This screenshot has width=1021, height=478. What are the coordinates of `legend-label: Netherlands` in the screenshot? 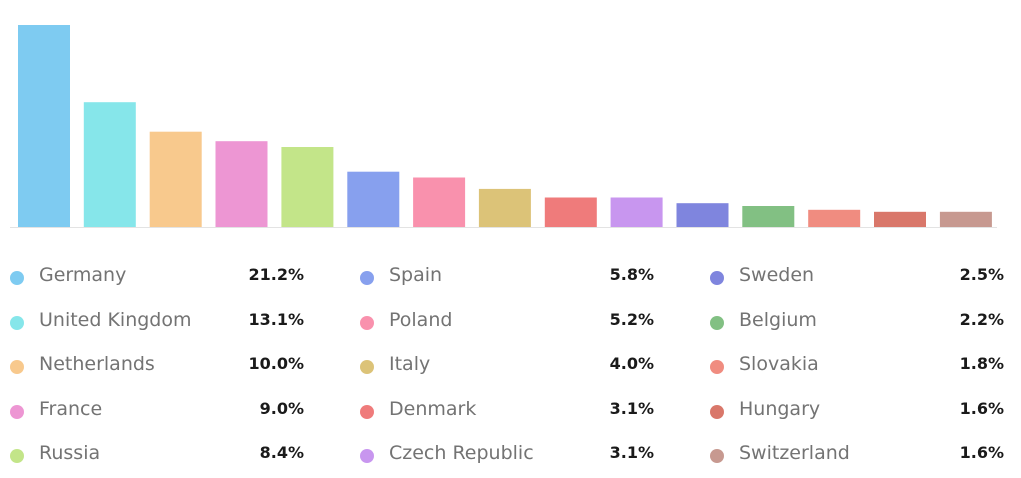 It's located at (97, 364).